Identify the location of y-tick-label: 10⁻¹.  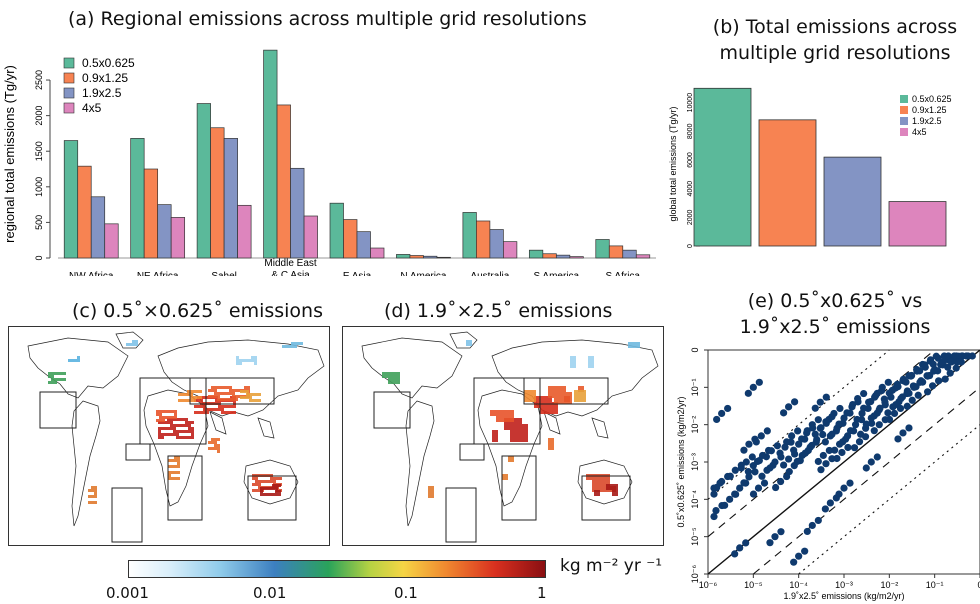
(695, 387).